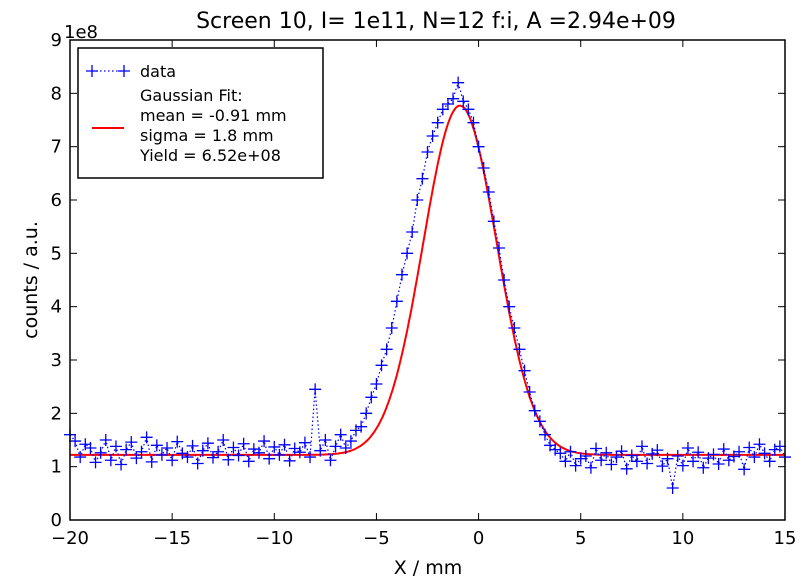  Describe the element at coordinates (81, 32) in the screenshot. I see `y-axis-multiplier: 1e8` at that location.